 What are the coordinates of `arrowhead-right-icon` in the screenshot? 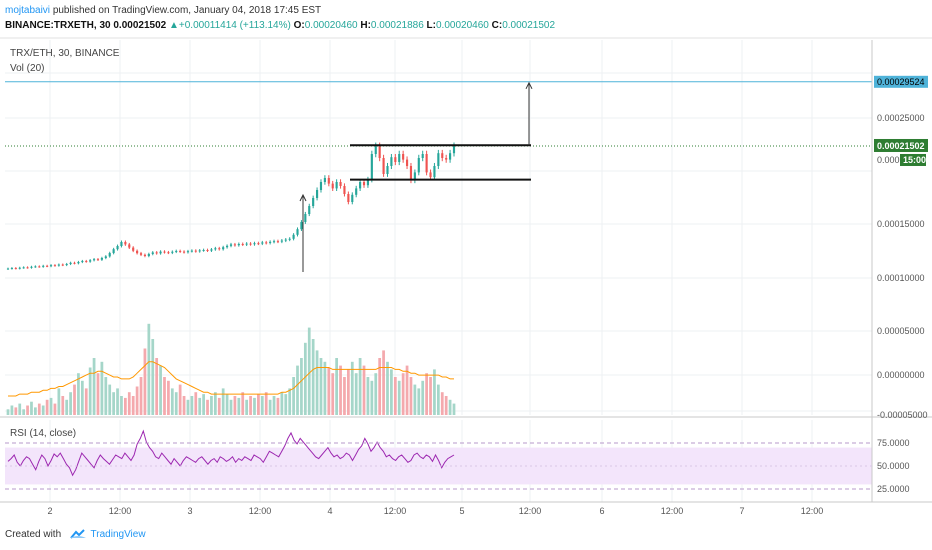 It's located at (529, 85).